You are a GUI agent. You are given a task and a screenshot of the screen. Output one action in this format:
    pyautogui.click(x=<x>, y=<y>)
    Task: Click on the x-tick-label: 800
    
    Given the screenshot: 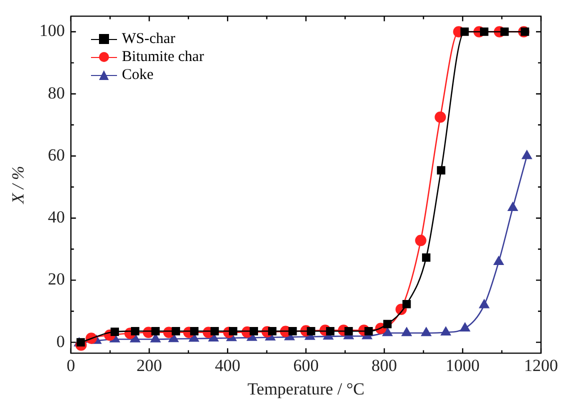 What is the action you would take?
    pyautogui.click(x=385, y=365)
    